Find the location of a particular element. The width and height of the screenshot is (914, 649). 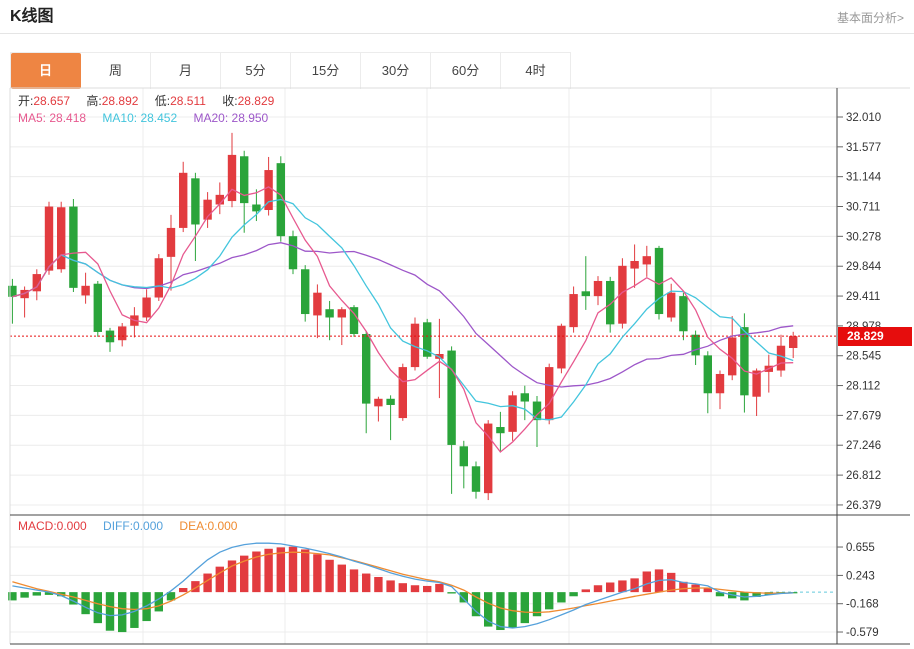

ma-legend: MA5: 28.418 MA10: 28.452 MA20: 28.950 is located at coordinates (143, 118).